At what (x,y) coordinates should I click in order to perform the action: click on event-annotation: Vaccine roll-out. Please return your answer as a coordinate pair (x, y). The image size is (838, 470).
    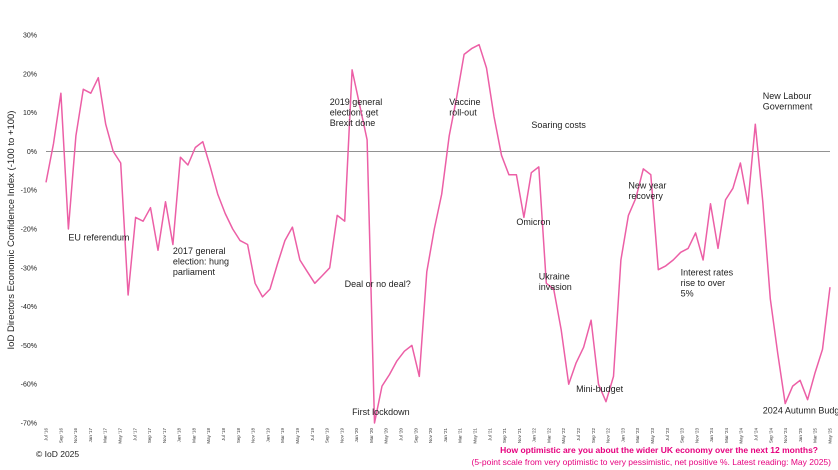
    Looking at the image, I should click on (464, 107).